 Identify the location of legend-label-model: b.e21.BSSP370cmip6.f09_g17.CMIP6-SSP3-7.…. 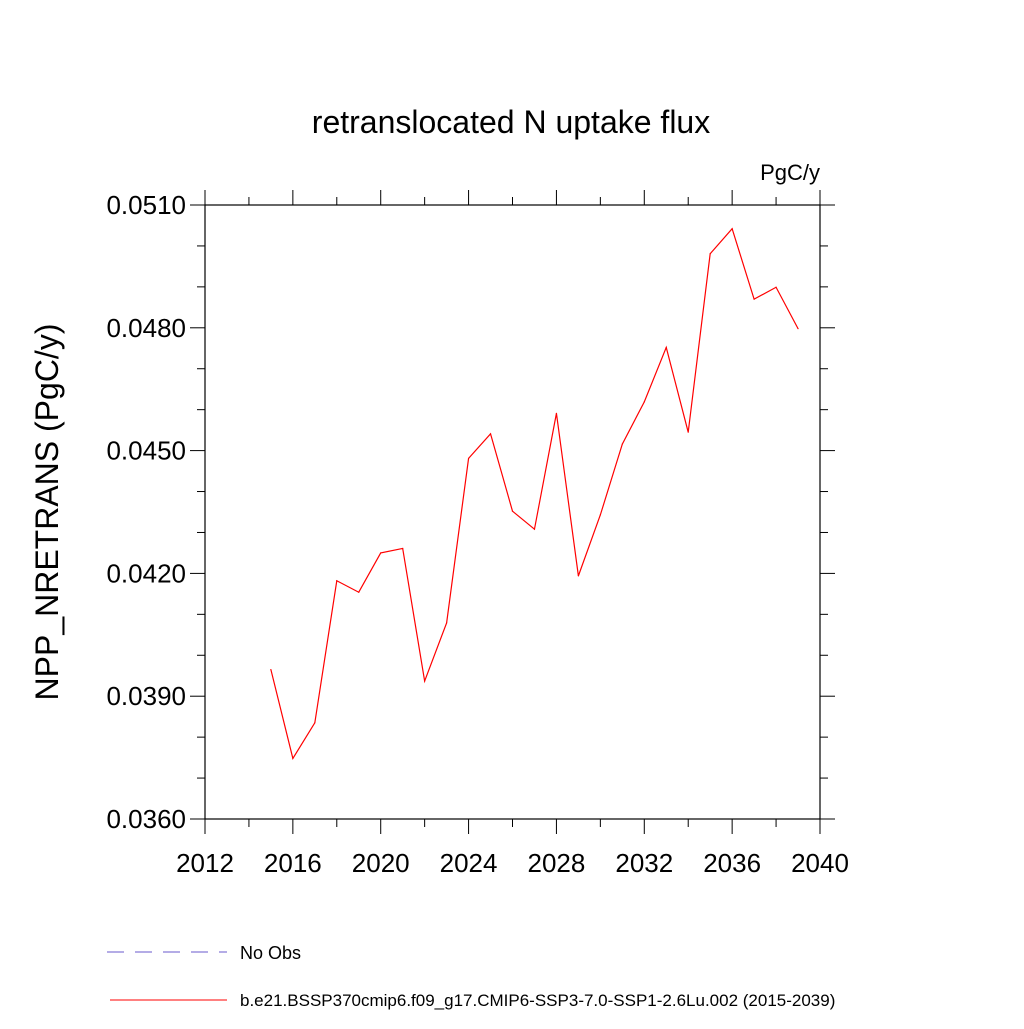
(537, 1000).